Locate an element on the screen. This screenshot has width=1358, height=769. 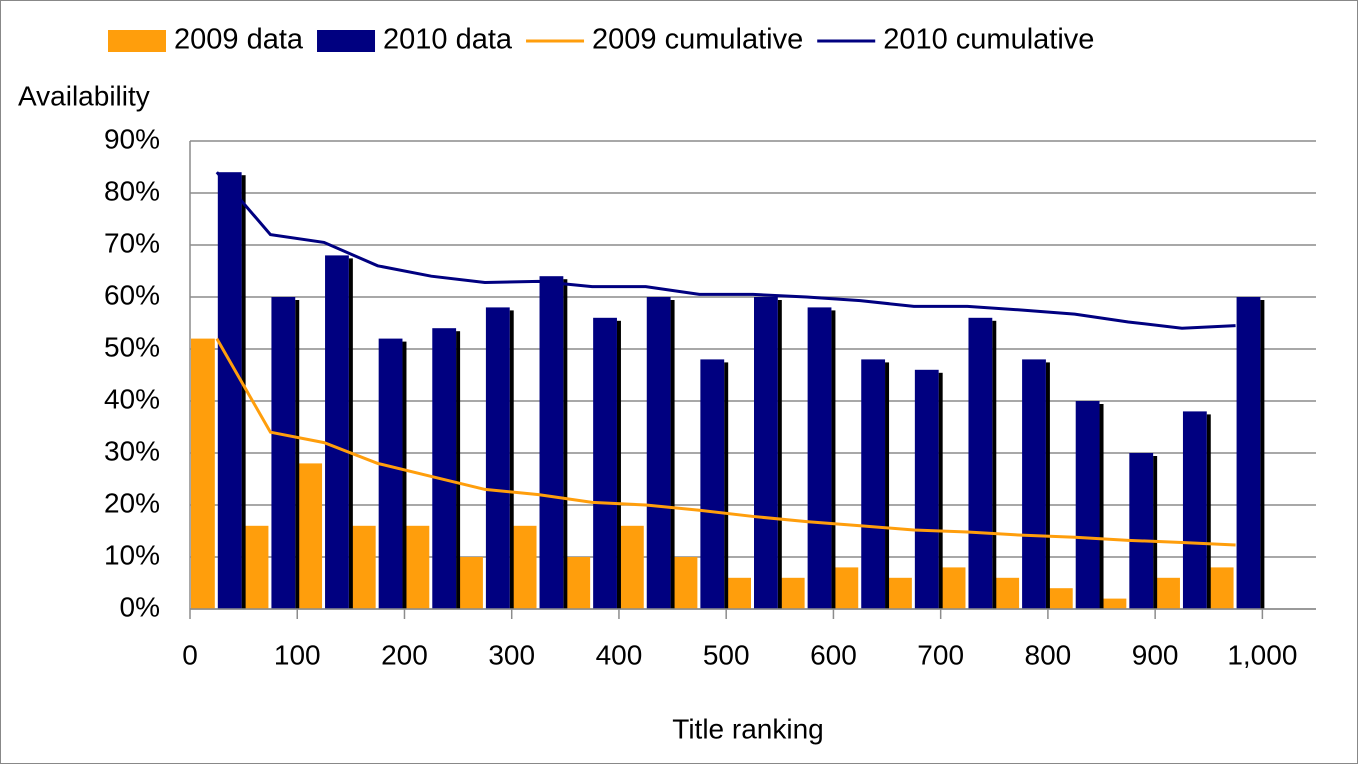
y-tick-label: 30% is located at coordinates (132, 450).